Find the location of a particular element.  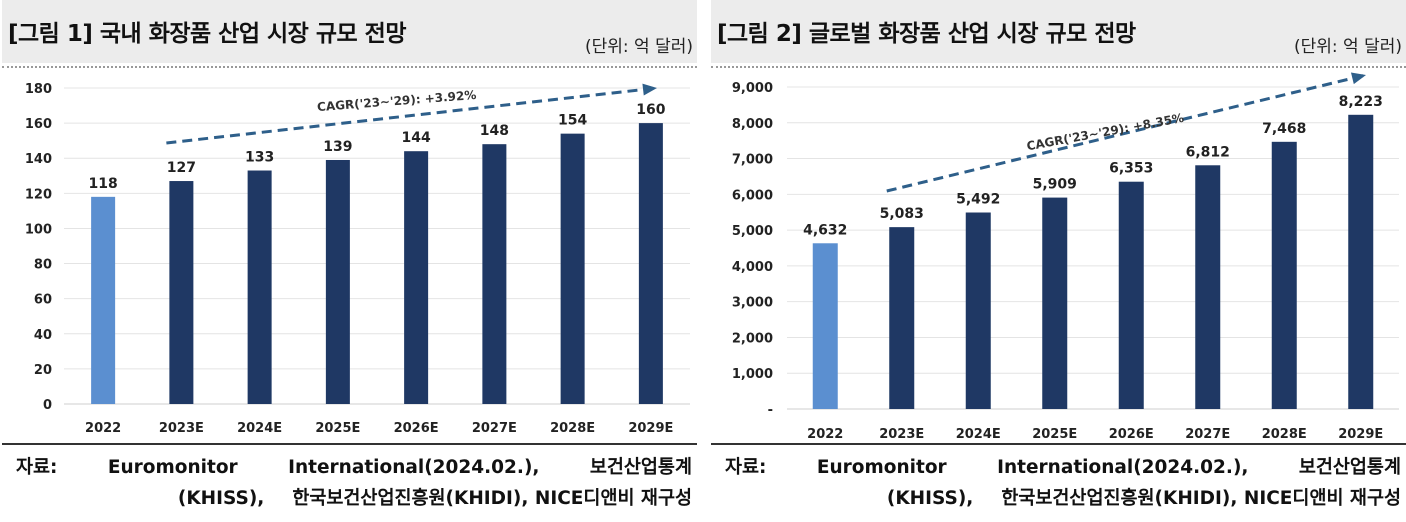

y-tick-label: 100 is located at coordinates (38, 229).